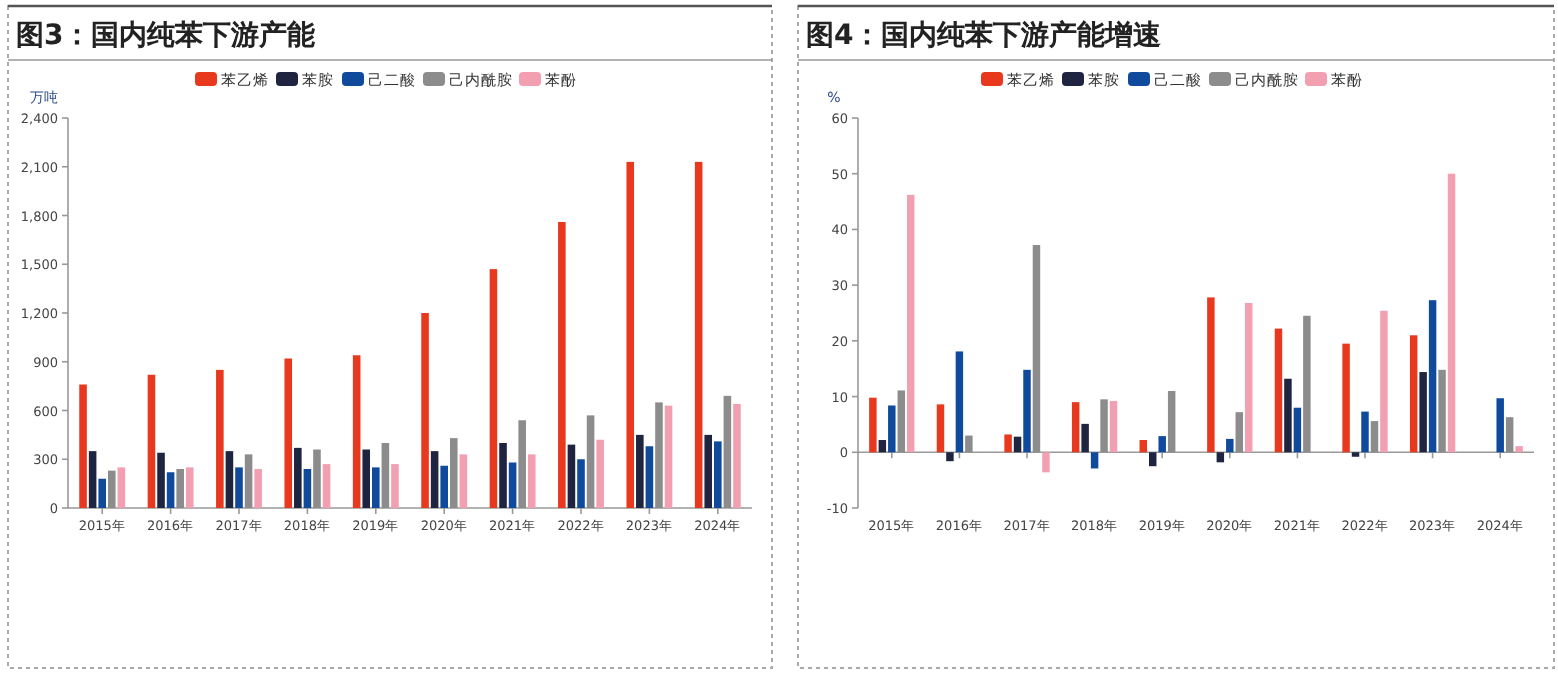 This screenshot has height=678, width=1558. I want to click on chart-title: 图3：国内纯苯下游产能, so click(167, 35).